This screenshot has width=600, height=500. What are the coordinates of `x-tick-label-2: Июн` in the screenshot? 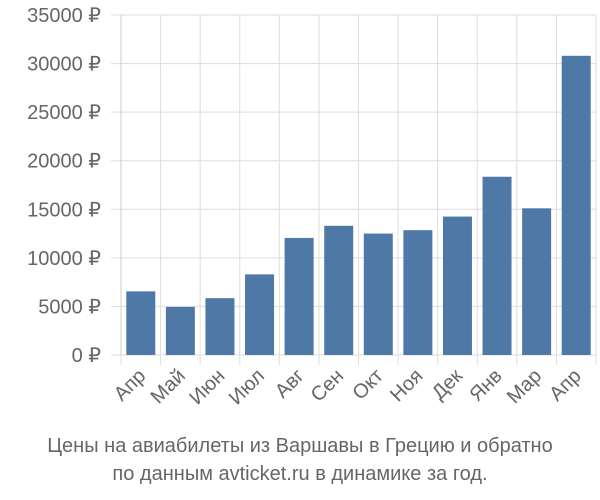 It's located at (207, 387).